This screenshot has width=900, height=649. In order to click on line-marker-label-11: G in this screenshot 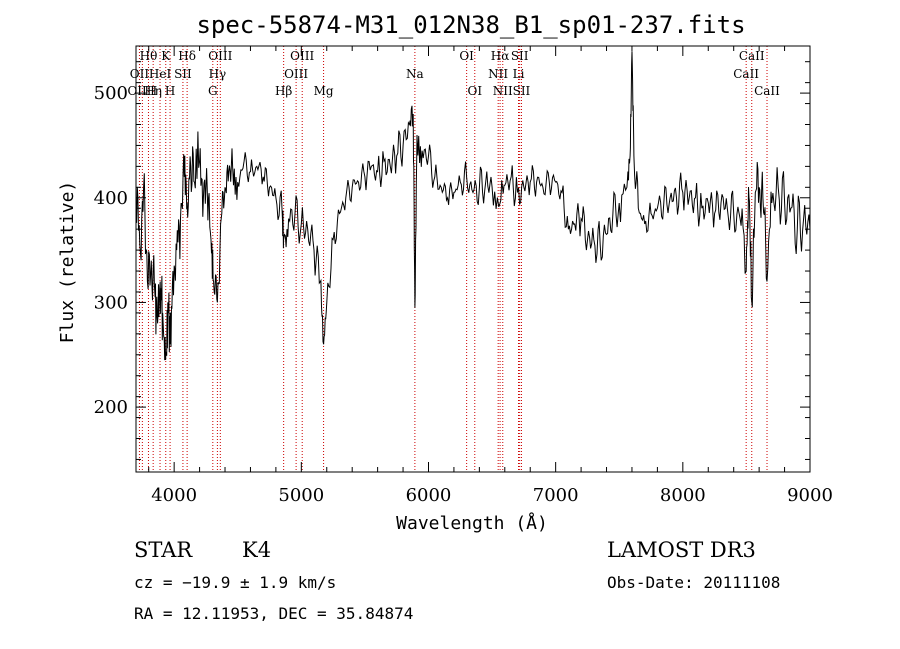, I will do `click(213, 91)`.